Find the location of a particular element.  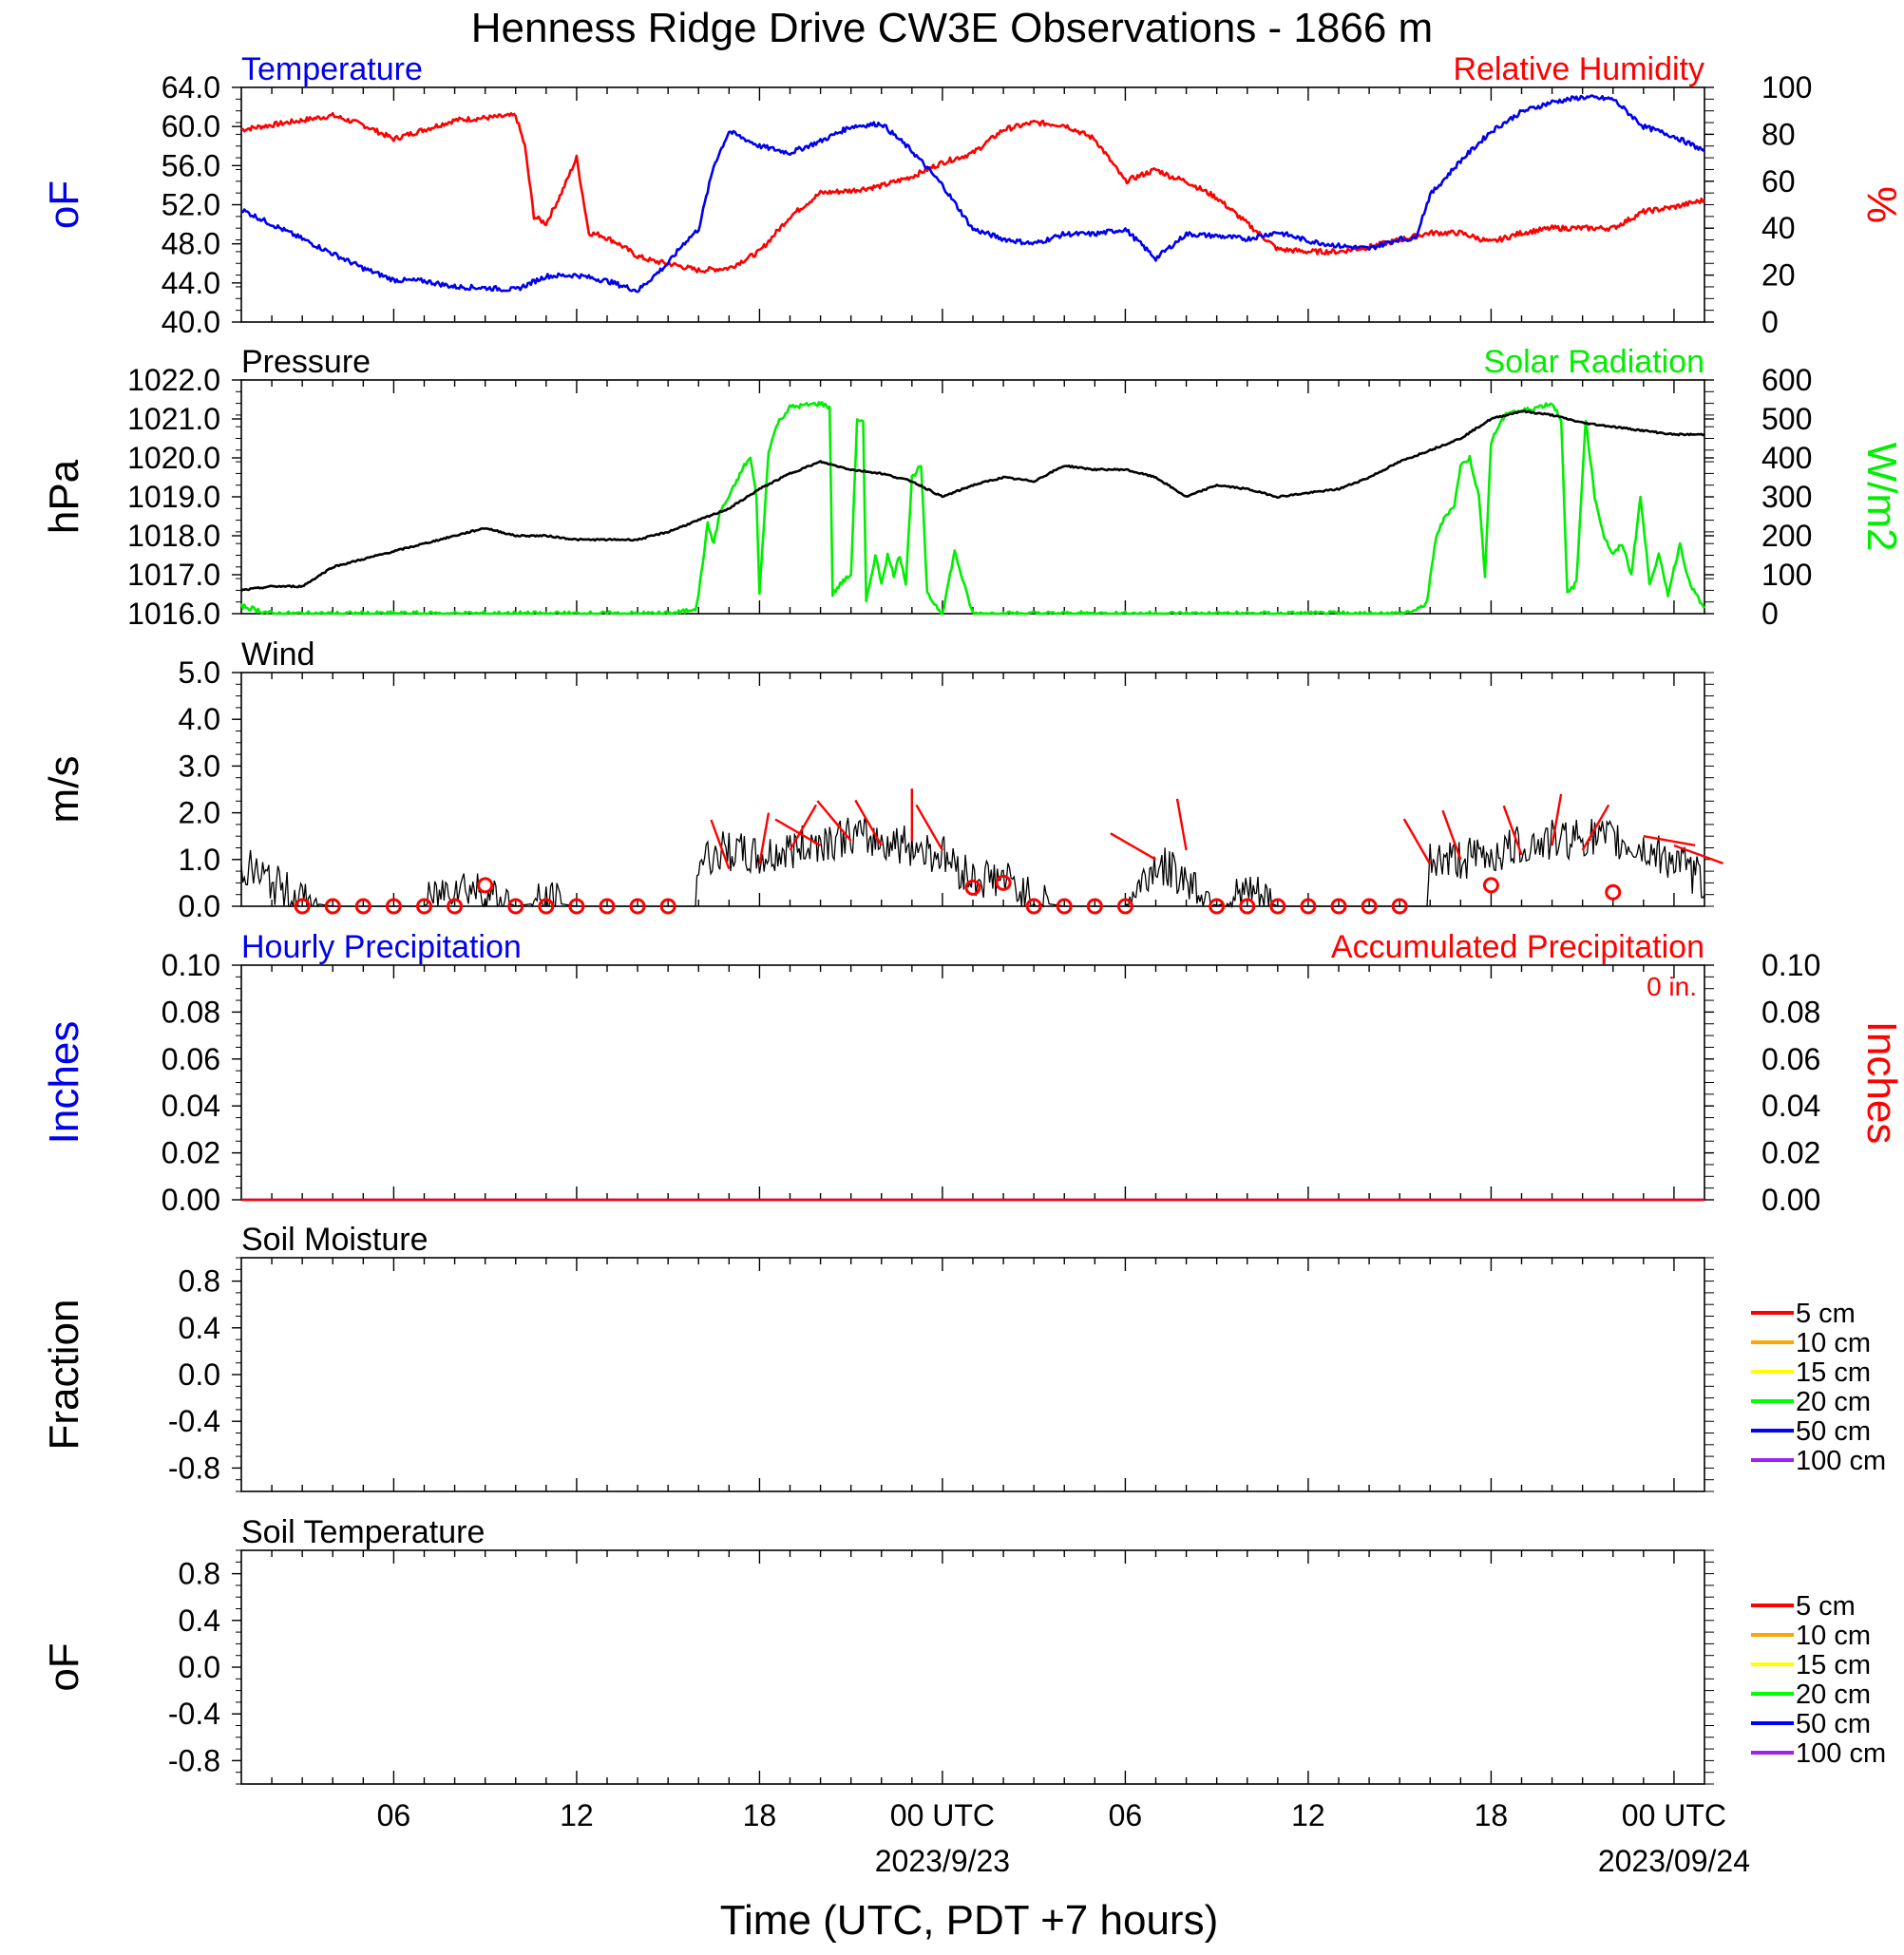

press_solar-y-tick-label: 1019.0 is located at coordinates (174, 497).